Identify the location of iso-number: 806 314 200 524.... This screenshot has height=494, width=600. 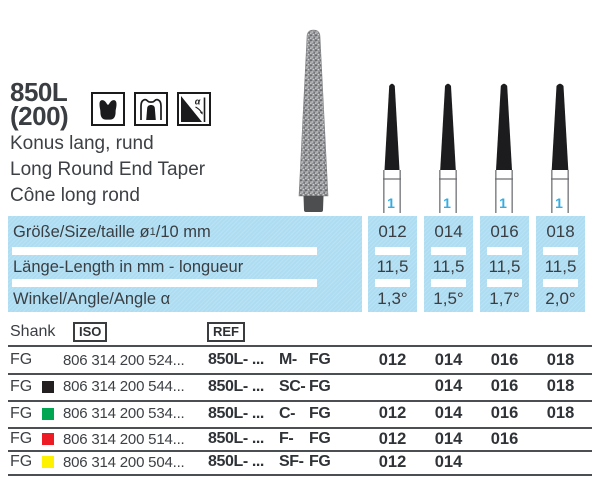
(124, 360).